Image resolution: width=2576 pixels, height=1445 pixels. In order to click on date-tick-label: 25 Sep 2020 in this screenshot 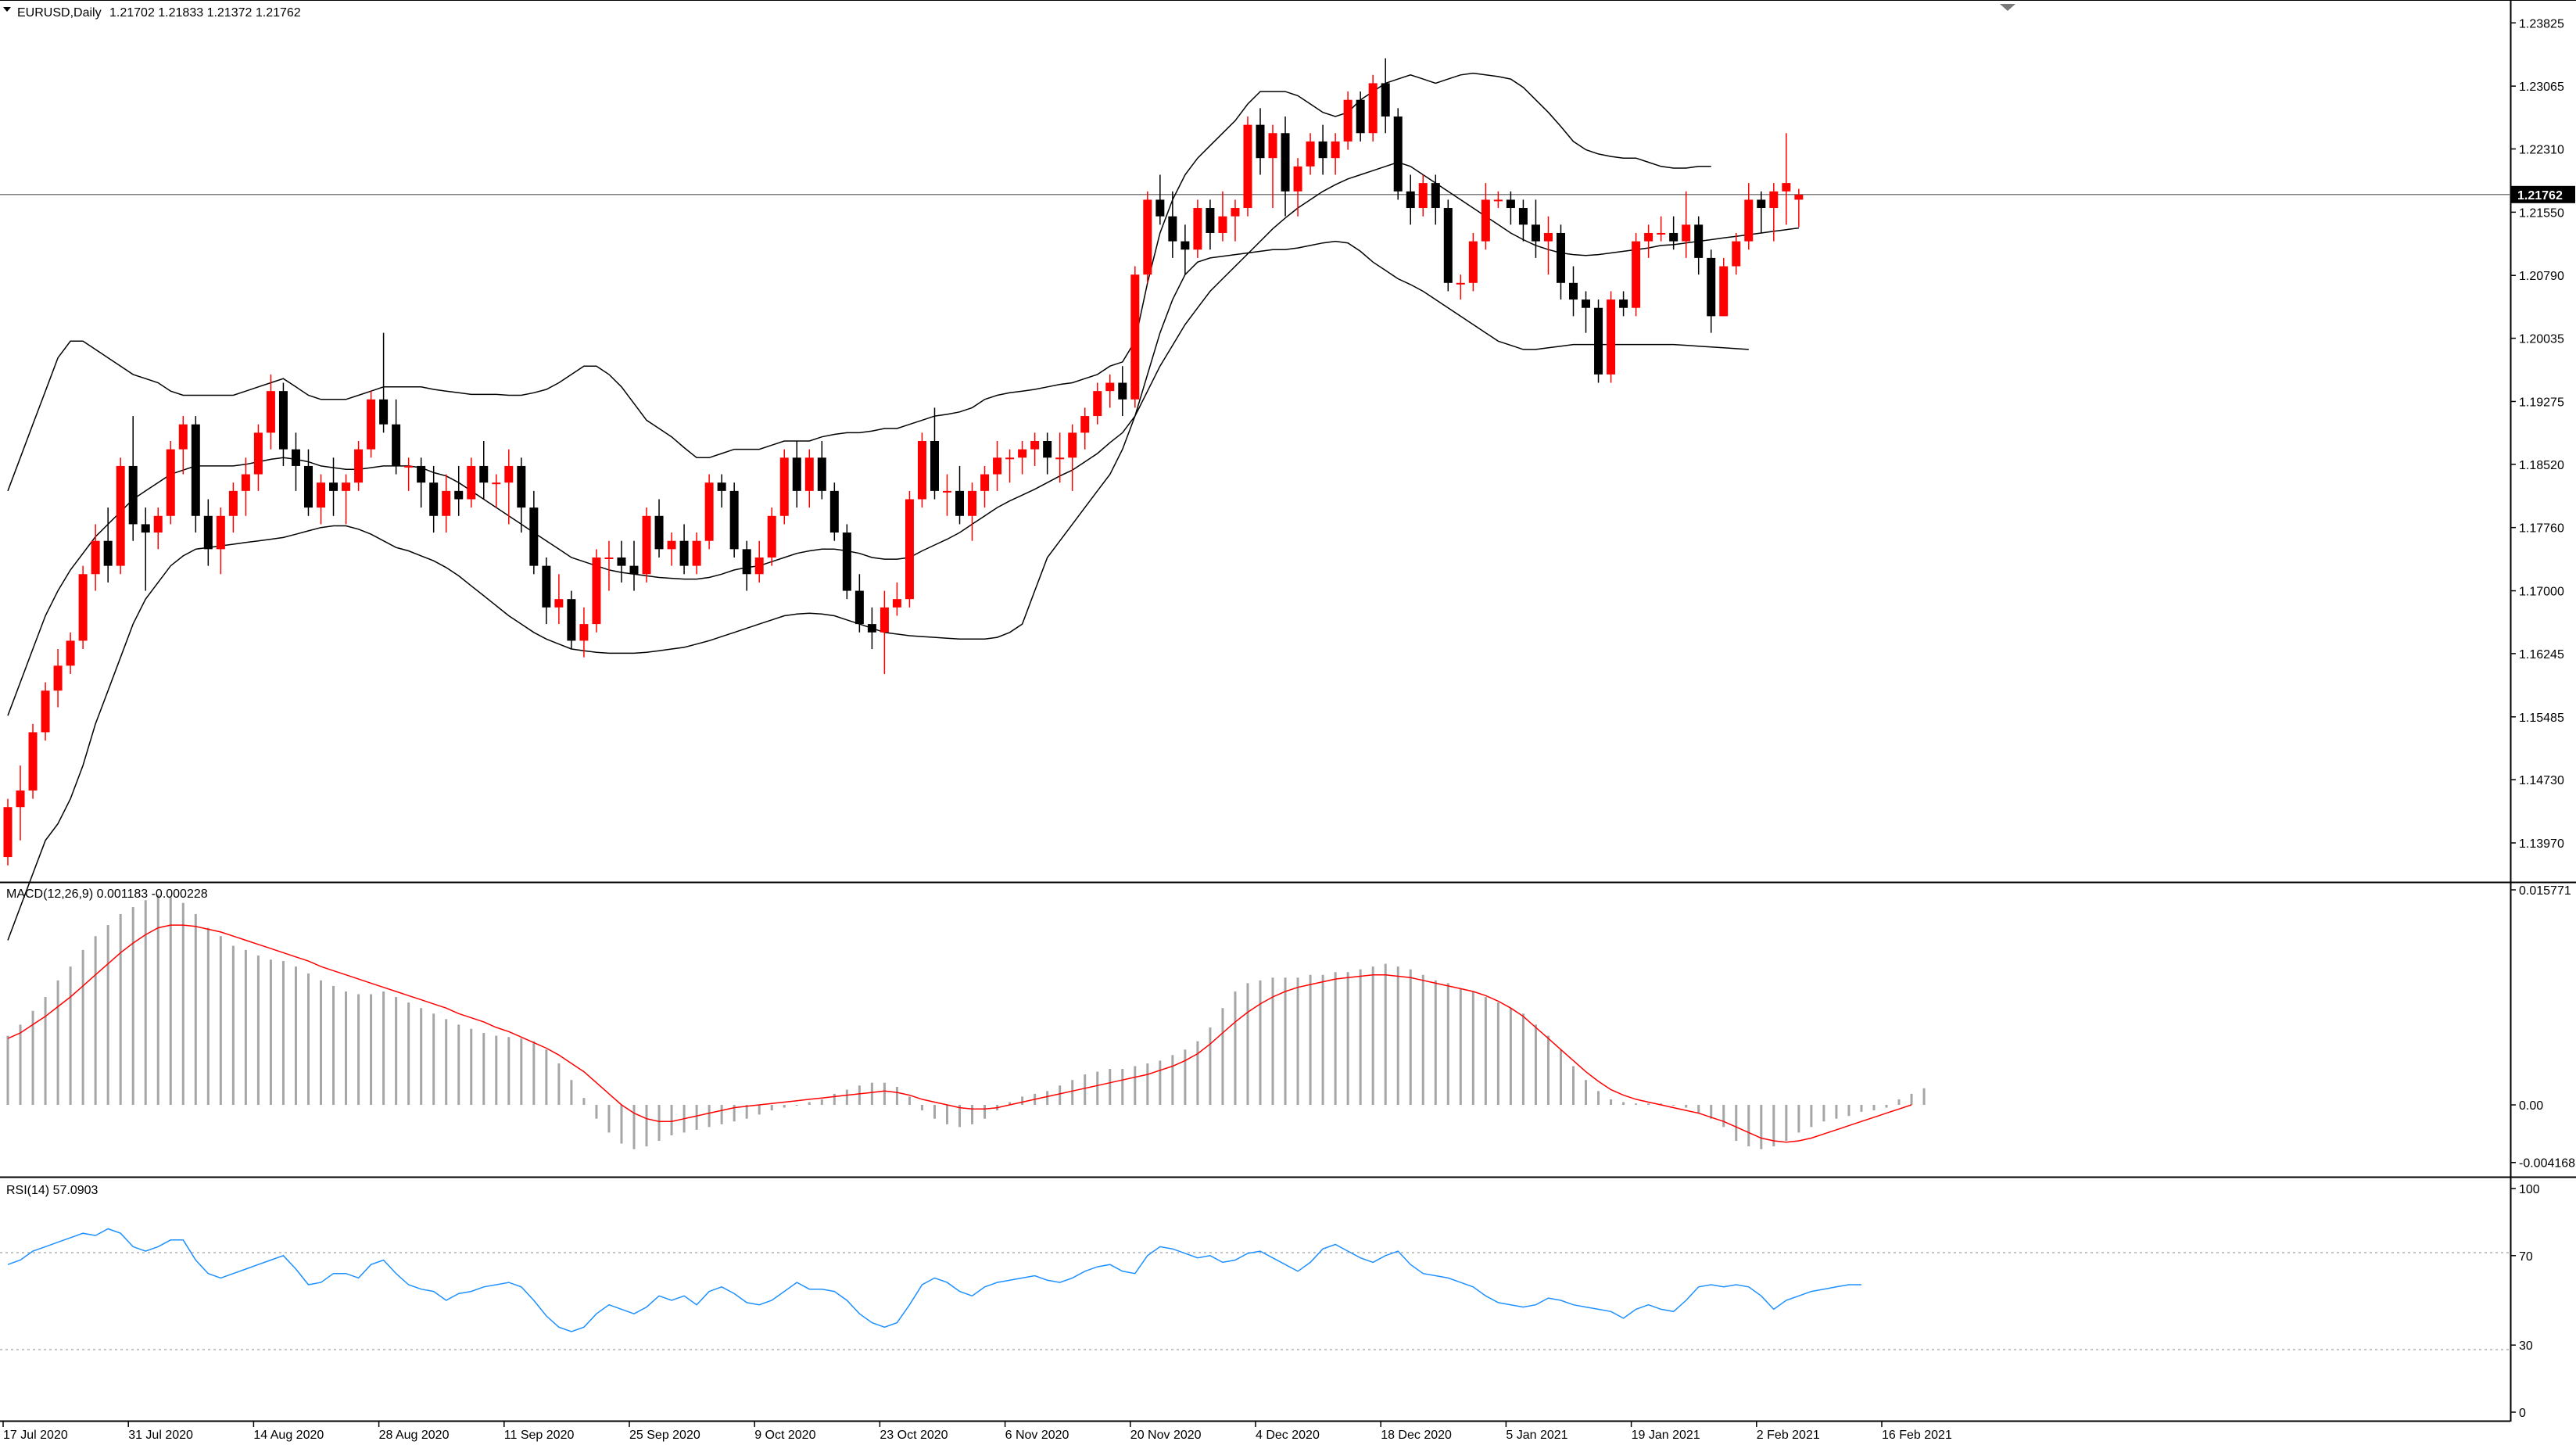, I will do `click(664, 1435)`.